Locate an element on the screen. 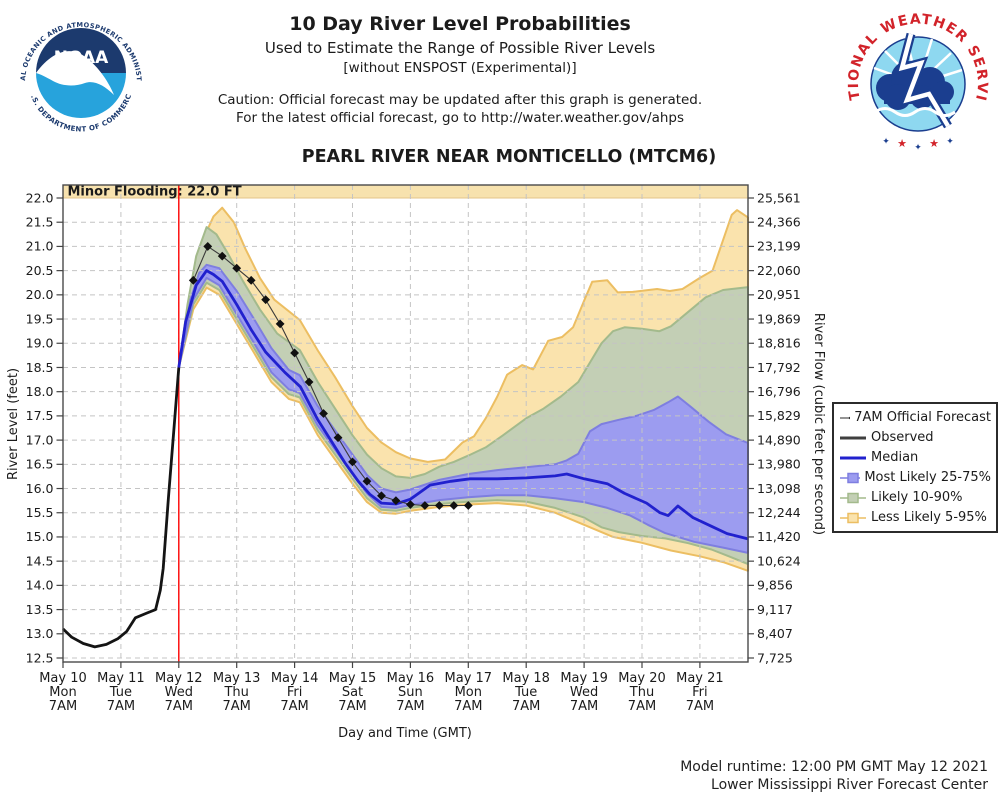  legend-item-label: 7AM Official Forecast is located at coordinates (922, 417).